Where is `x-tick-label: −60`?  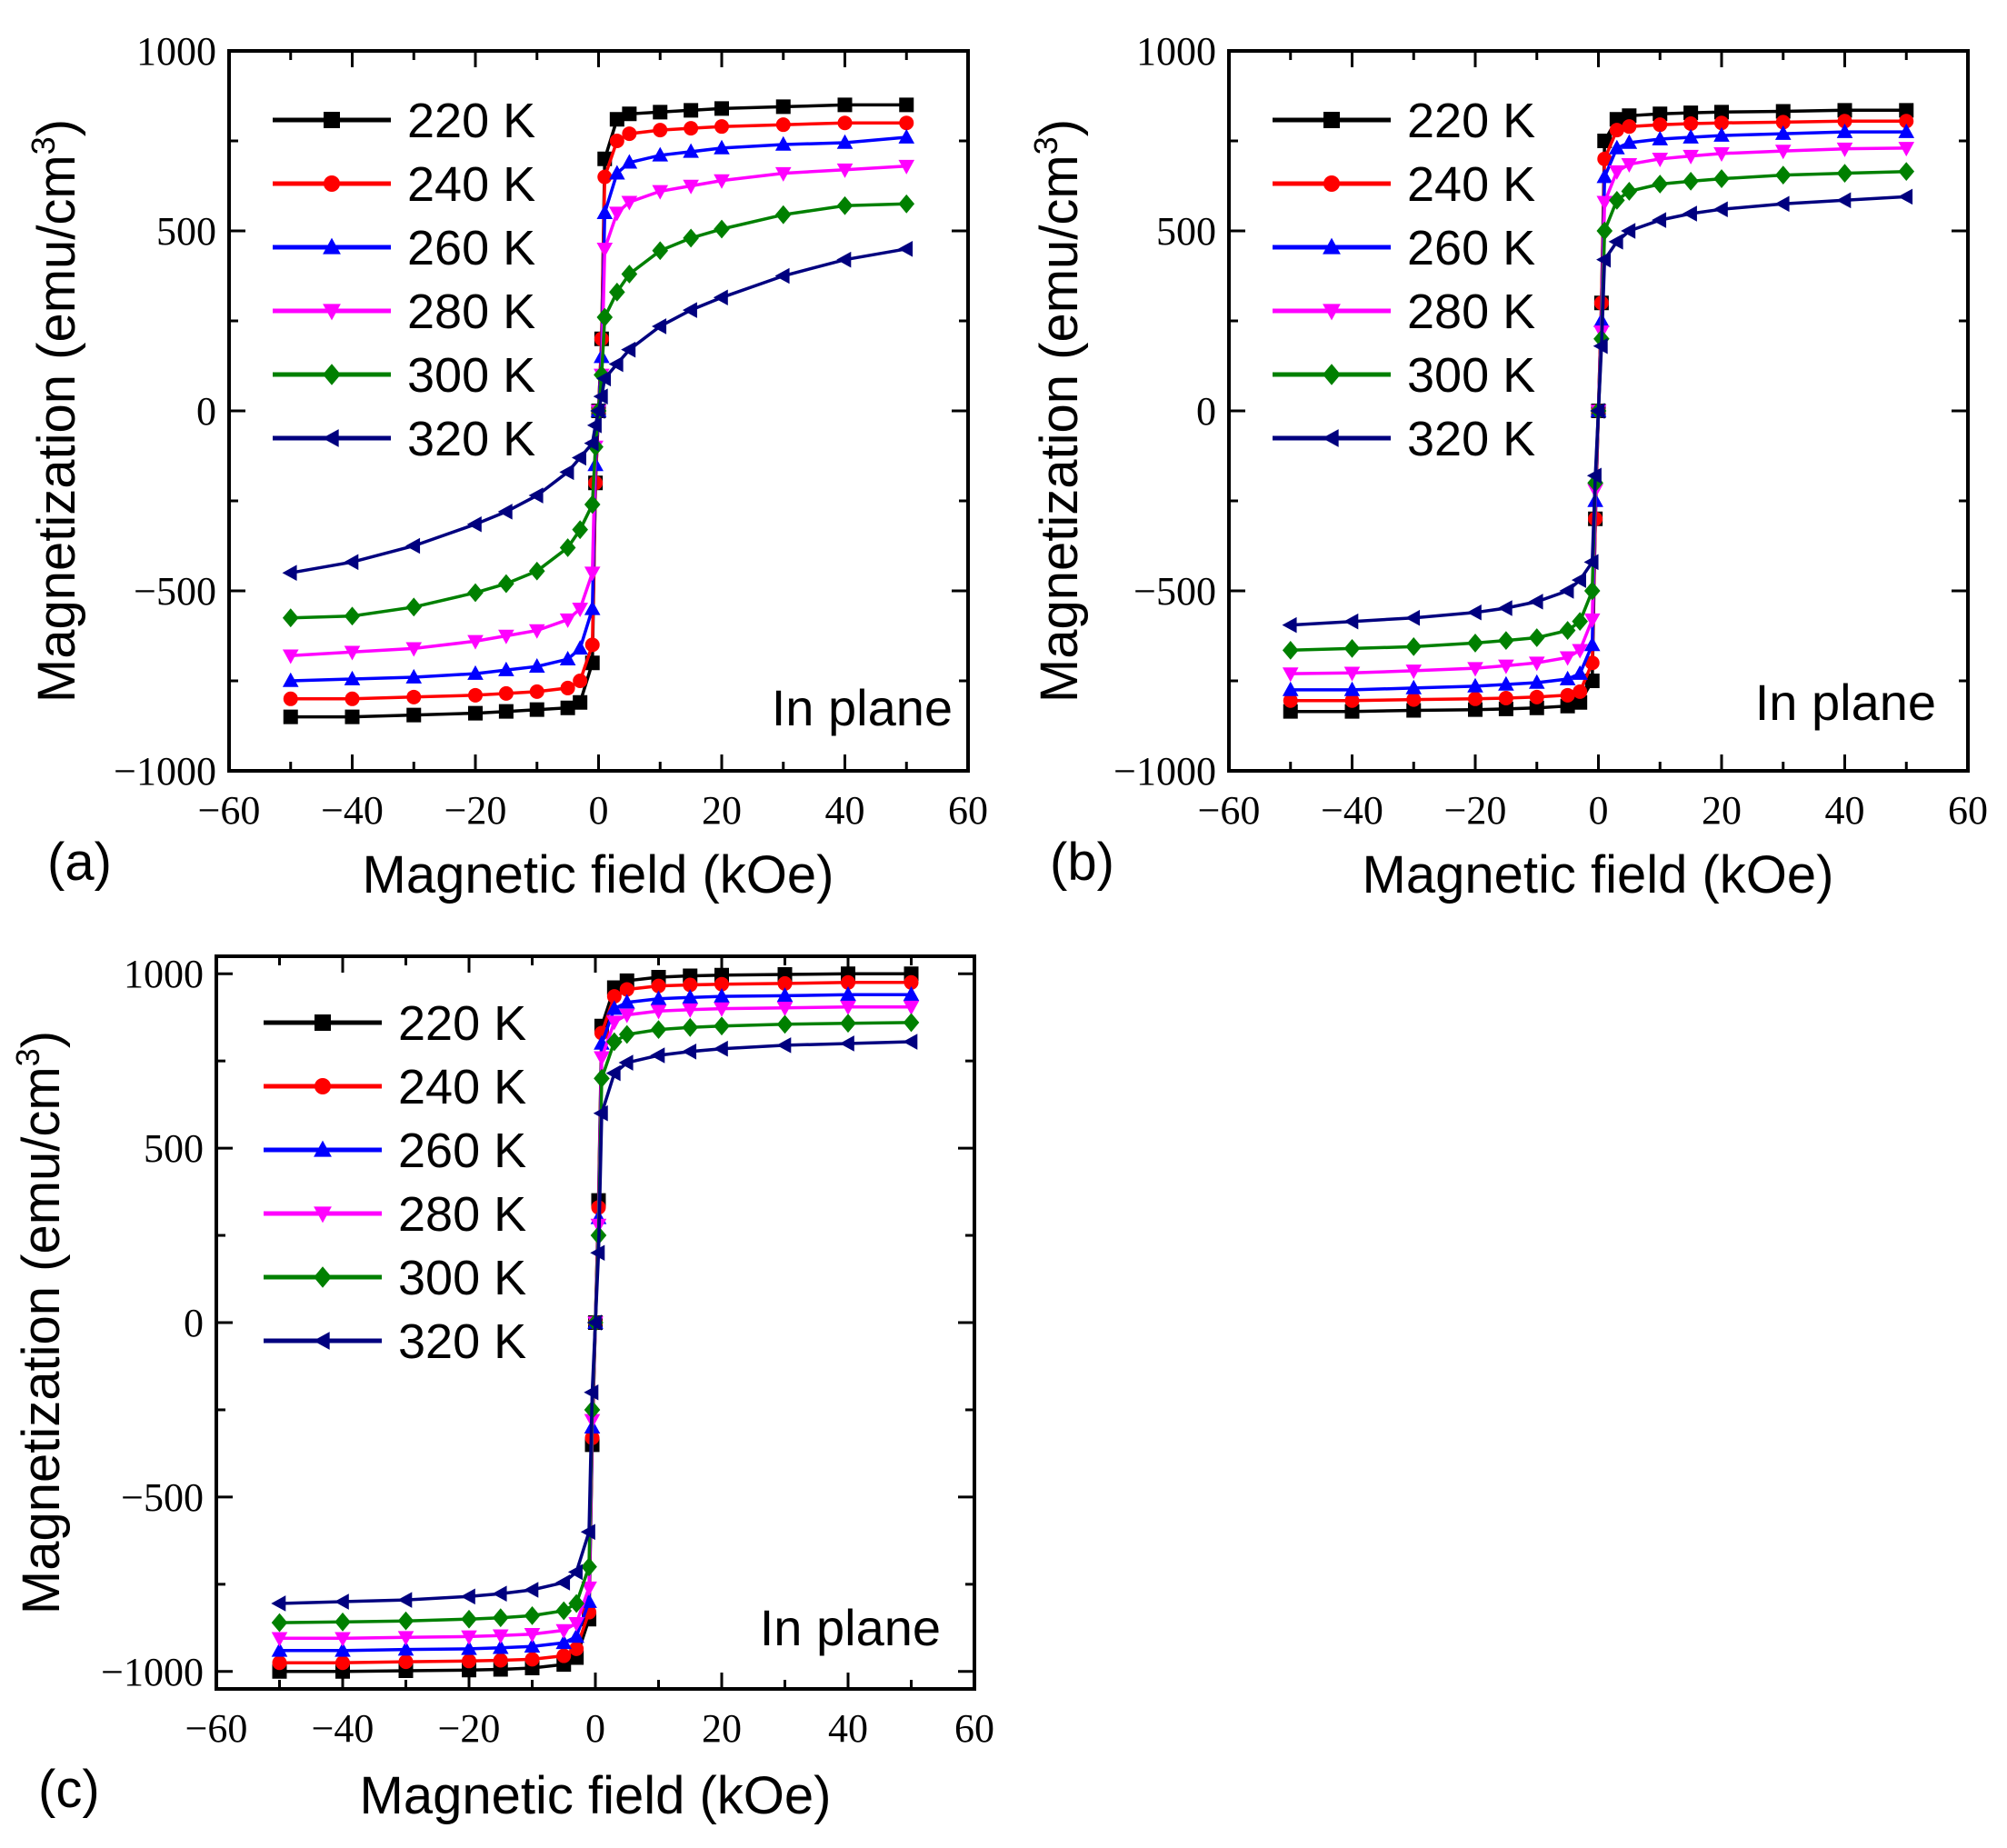 x-tick-label: −60 is located at coordinates (1229, 810).